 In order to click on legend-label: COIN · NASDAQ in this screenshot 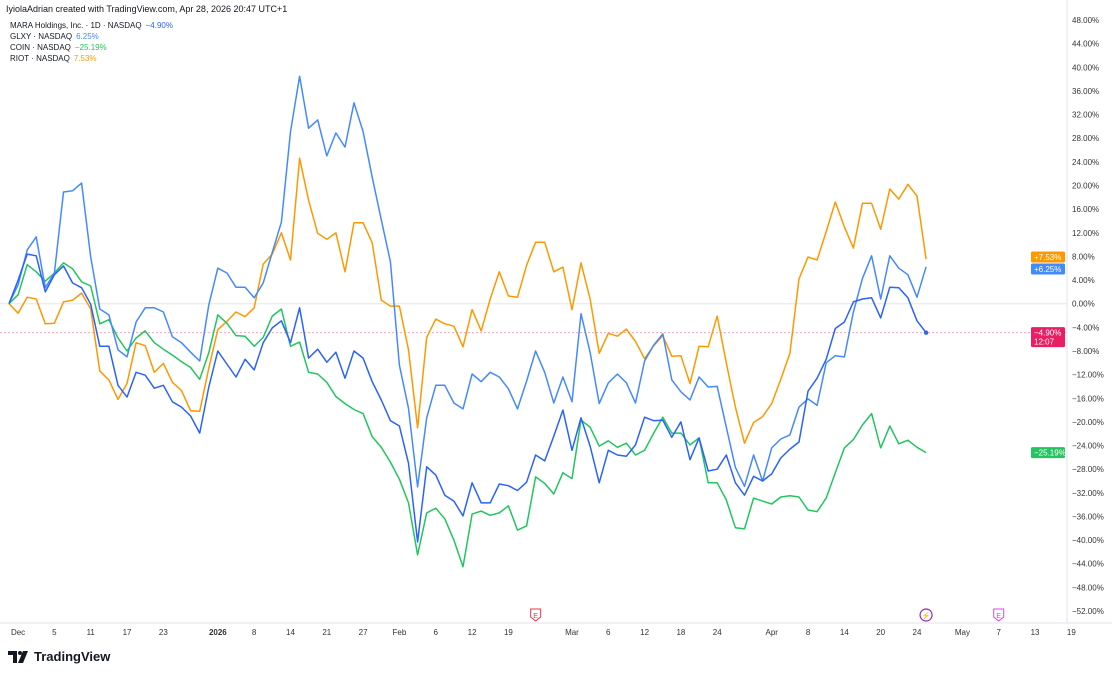, I will do `click(40, 47)`.